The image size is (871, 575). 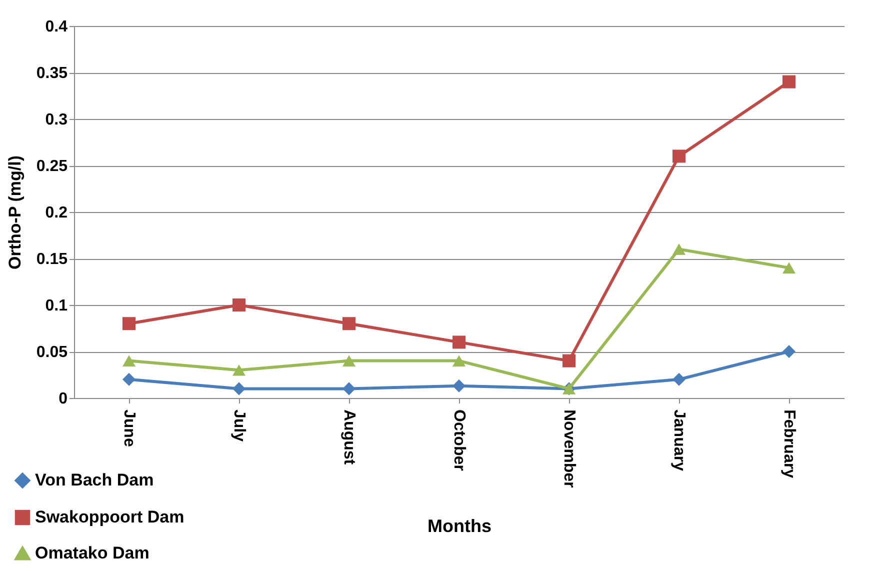 What do you see at coordinates (52, 259) in the screenshot?
I see `y-tick-label: 0.15` at bounding box center [52, 259].